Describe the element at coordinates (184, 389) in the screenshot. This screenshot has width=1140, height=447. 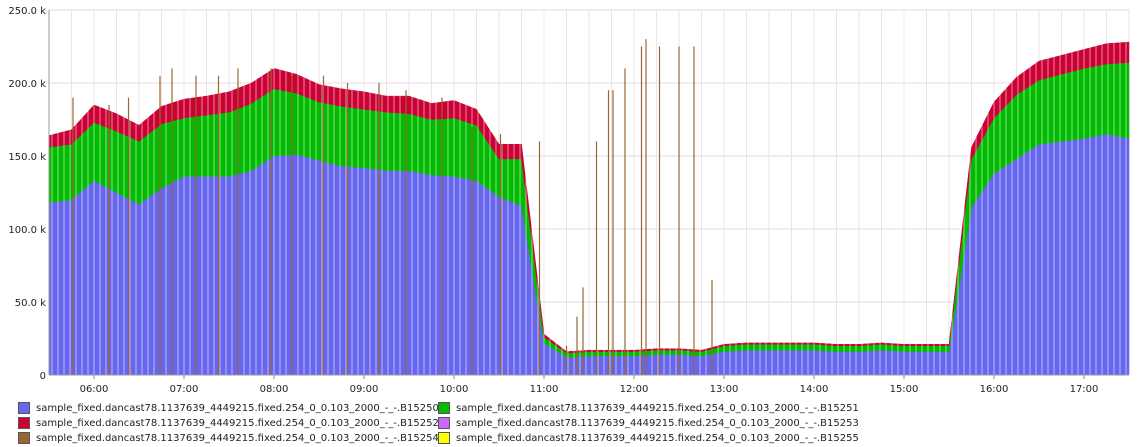
I see `x-tick-label: 07:00` at that location.